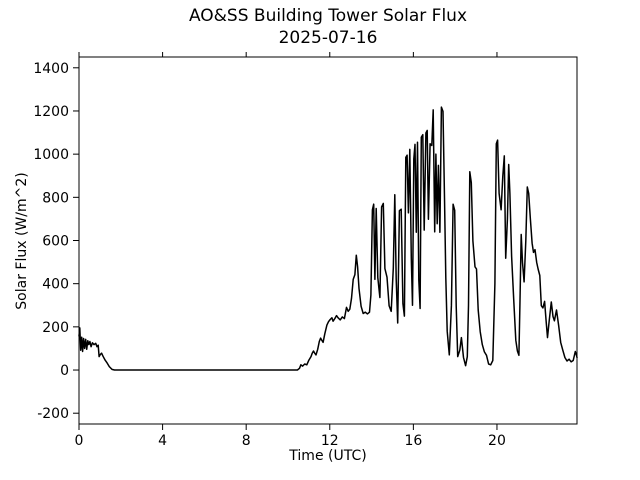 Image resolution: width=640 pixels, height=480 pixels. I want to click on x-tick-label: 8, so click(246, 441).